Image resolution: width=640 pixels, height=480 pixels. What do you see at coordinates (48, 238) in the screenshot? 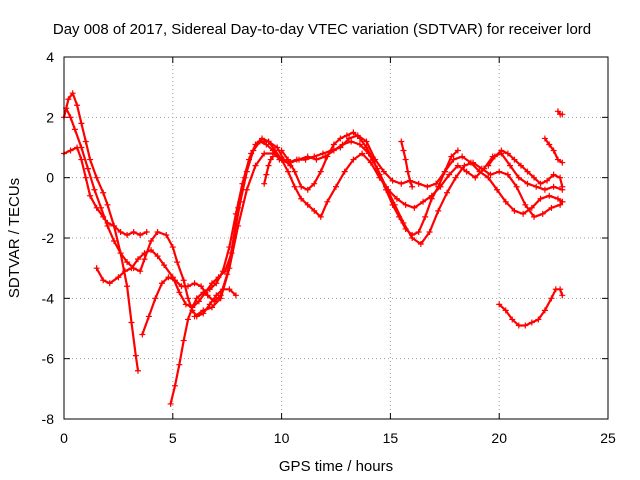
I see `y-tick-labels: -8 -6 -4 -2 0 2 4` at bounding box center [48, 238].